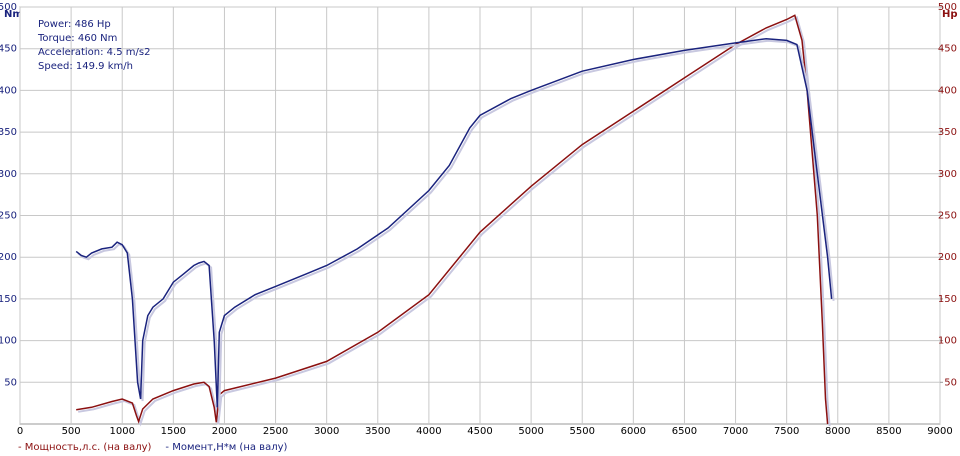  I want to click on x-tick-label: 7500, so click(786, 431).